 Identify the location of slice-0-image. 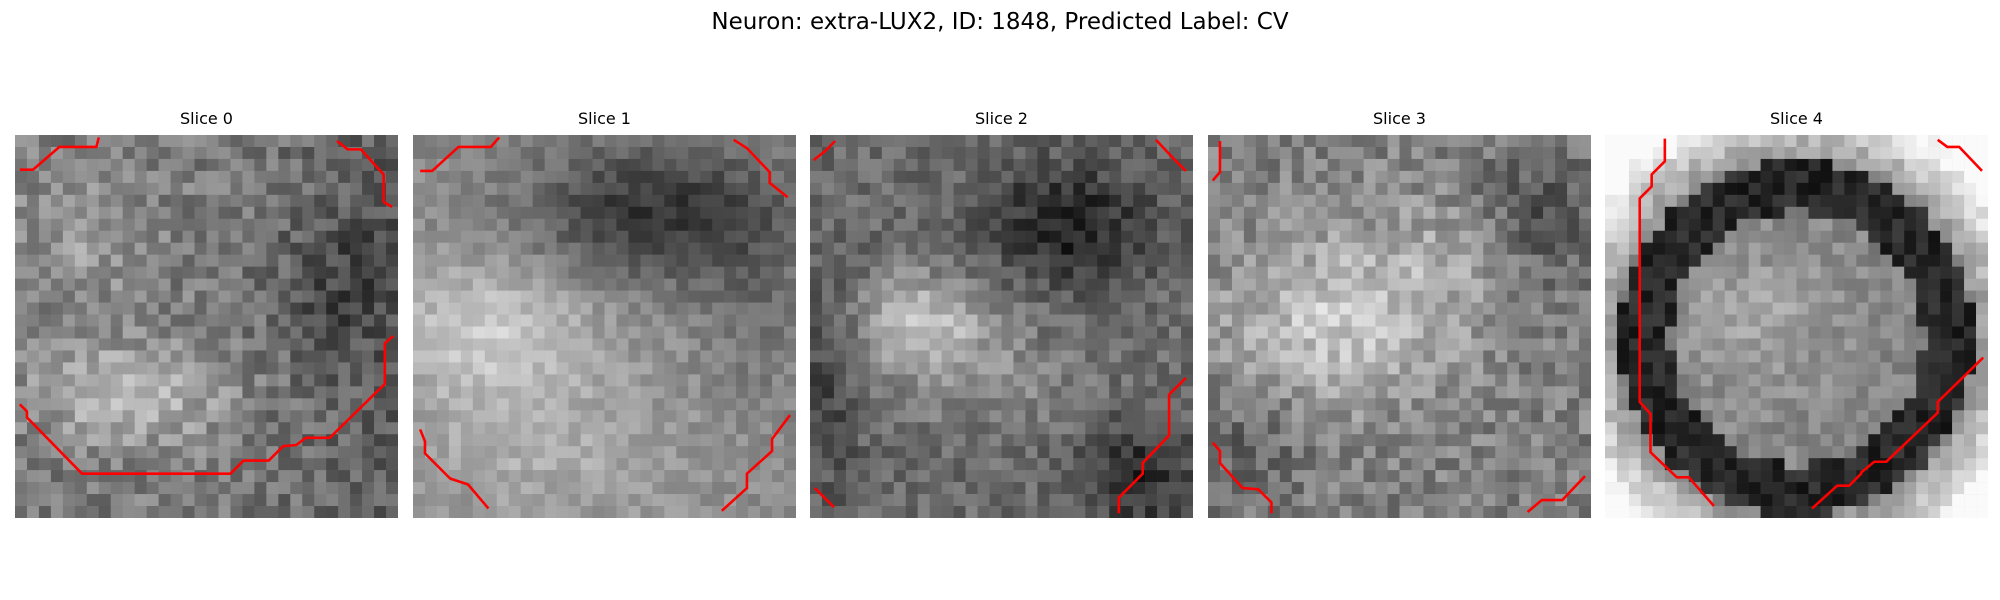
(206, 326).